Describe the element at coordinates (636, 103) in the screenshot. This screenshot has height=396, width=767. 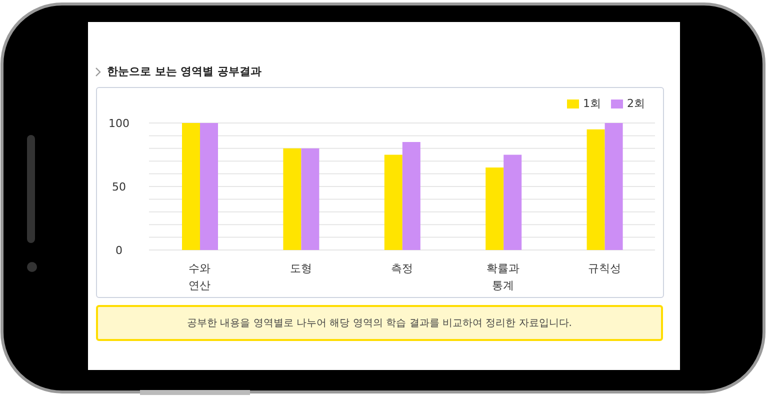
I see `legend-label: 2회` at that location.